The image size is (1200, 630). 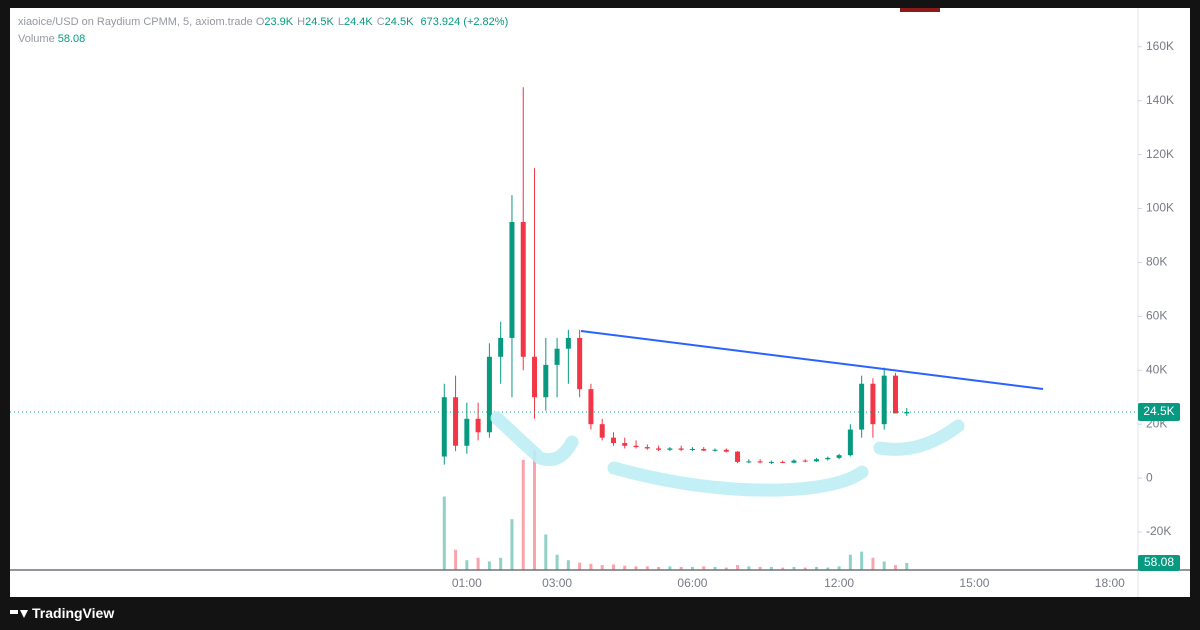 I want to click on last-price-label: 24.5K, so click(x=1158, y=411).